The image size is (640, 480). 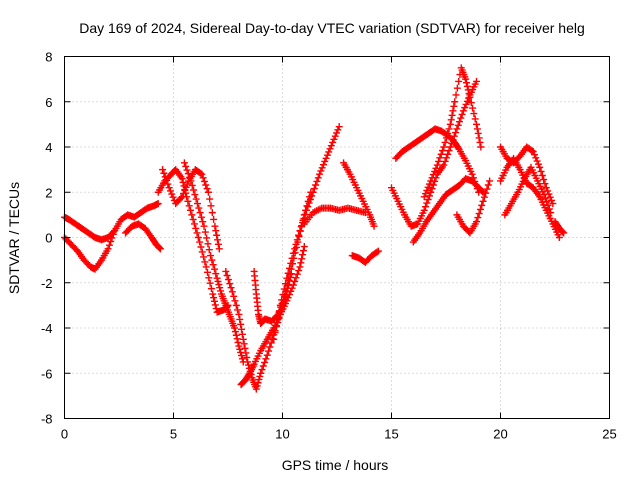 I want to click on series-track-h, so click(x=272, y=316).